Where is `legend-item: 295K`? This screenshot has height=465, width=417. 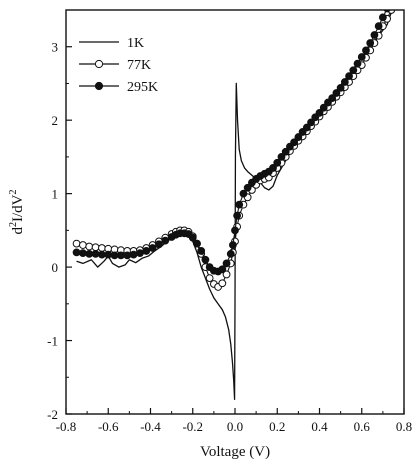
legend-item: 295K is located at coordinates (118, 87).